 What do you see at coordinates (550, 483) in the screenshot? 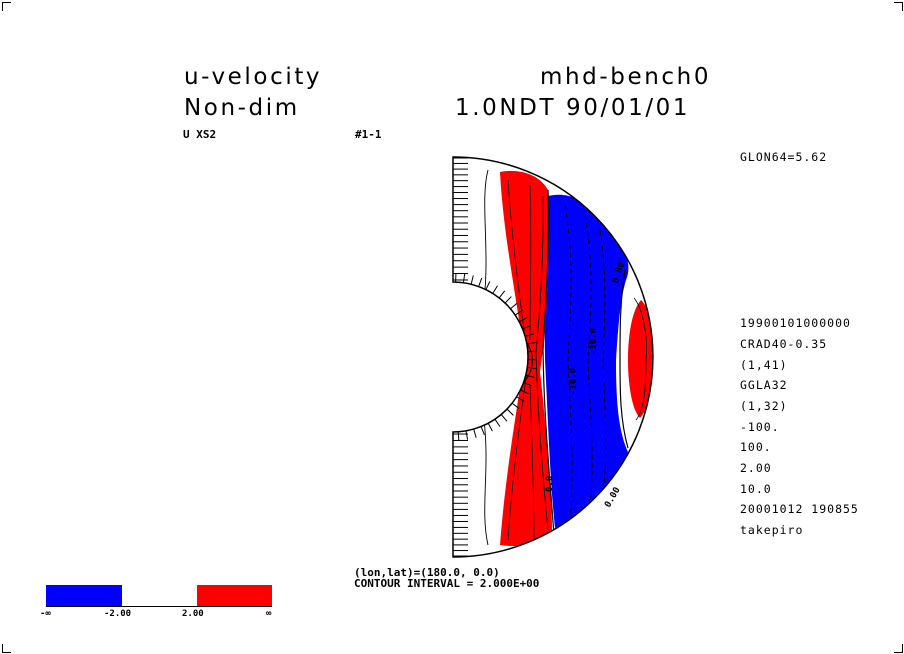
I see `contour-label: 0.0` at bounding box center [550, 483].